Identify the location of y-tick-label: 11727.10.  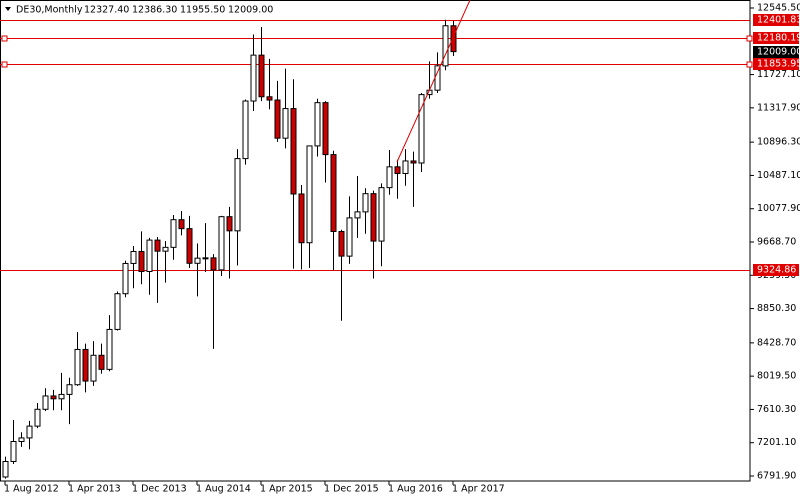
(778, 74).